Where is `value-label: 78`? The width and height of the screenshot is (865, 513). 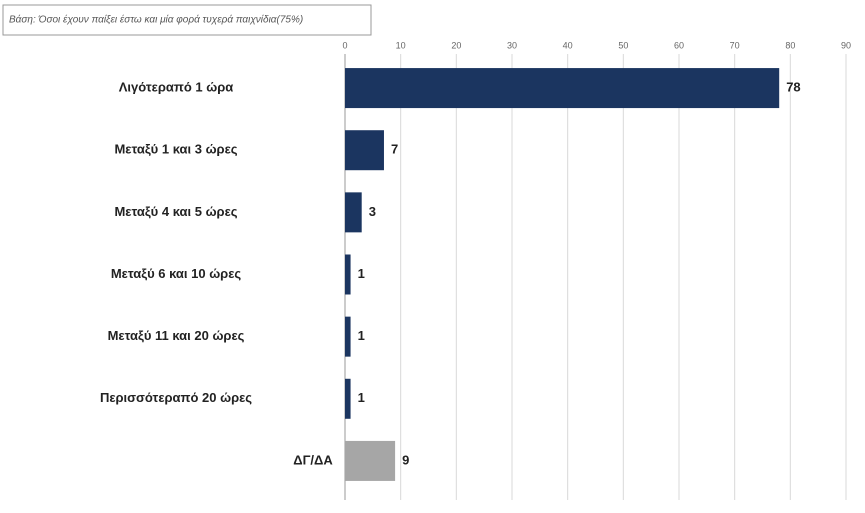
value-label: 78 is located at coordinates (793, 87).